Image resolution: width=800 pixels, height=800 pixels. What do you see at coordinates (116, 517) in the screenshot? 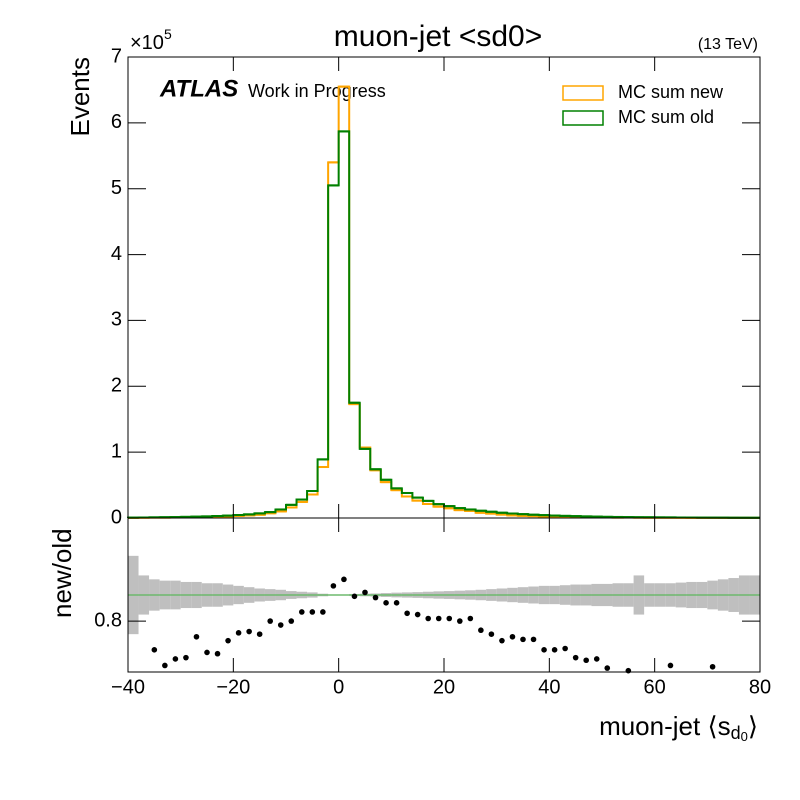
I see `y-tick-label: 0` at bounding box center [116, 517].